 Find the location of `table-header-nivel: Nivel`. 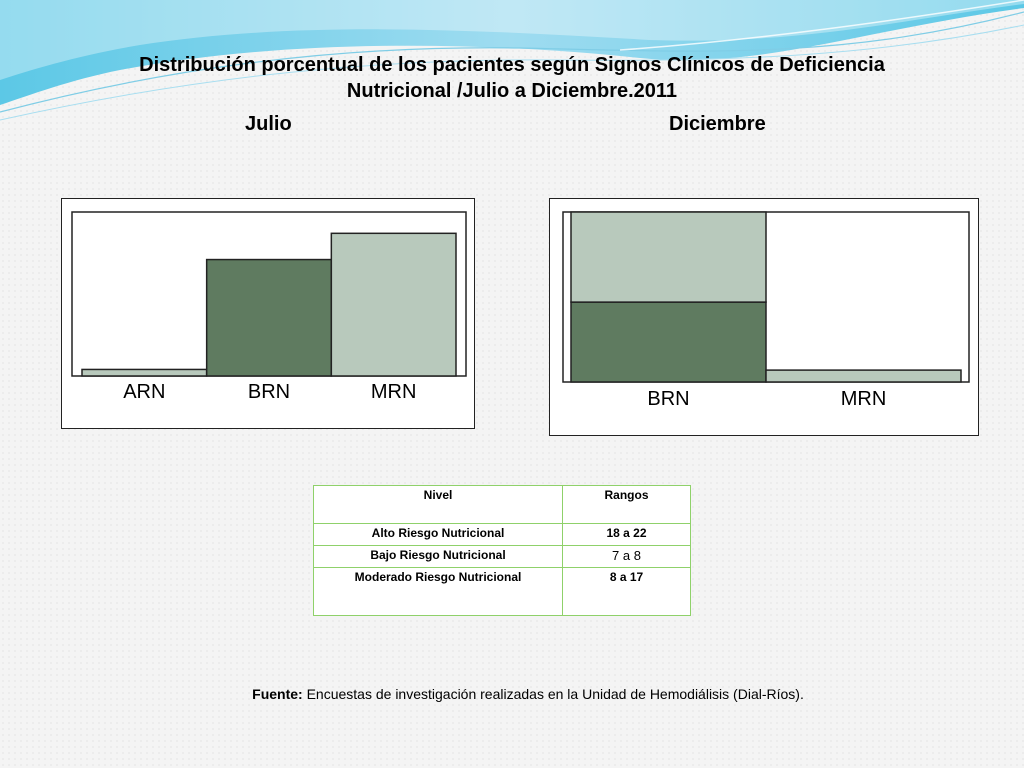

table-header-nivel: Nivel is located at coordinates (438, 504).